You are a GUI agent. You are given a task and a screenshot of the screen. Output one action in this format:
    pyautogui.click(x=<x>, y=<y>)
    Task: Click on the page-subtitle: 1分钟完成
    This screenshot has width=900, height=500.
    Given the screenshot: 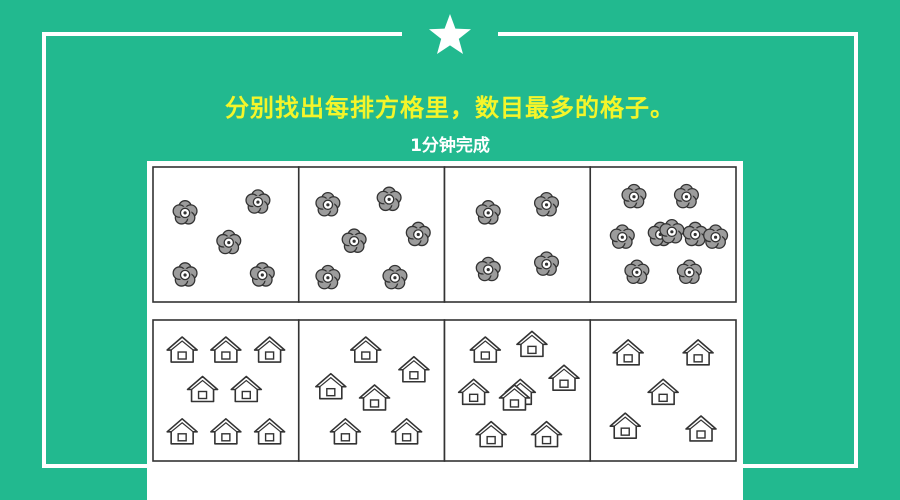 What is the action you would take?
    pyautogui.click(x=450, y=146)
    